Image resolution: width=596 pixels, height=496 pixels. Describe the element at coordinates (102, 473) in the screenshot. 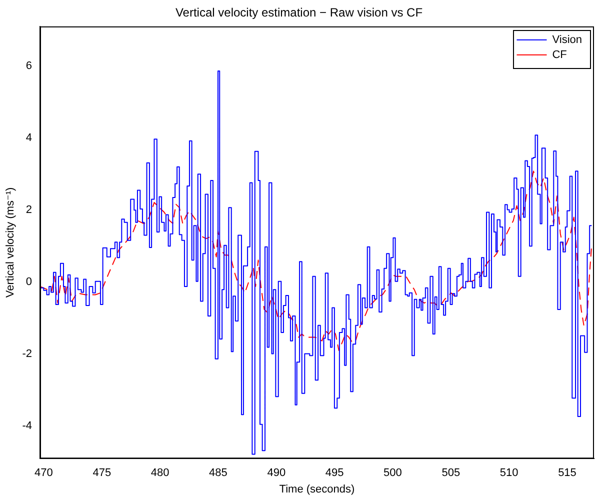

I see `x-tick-label: 475` at that location.